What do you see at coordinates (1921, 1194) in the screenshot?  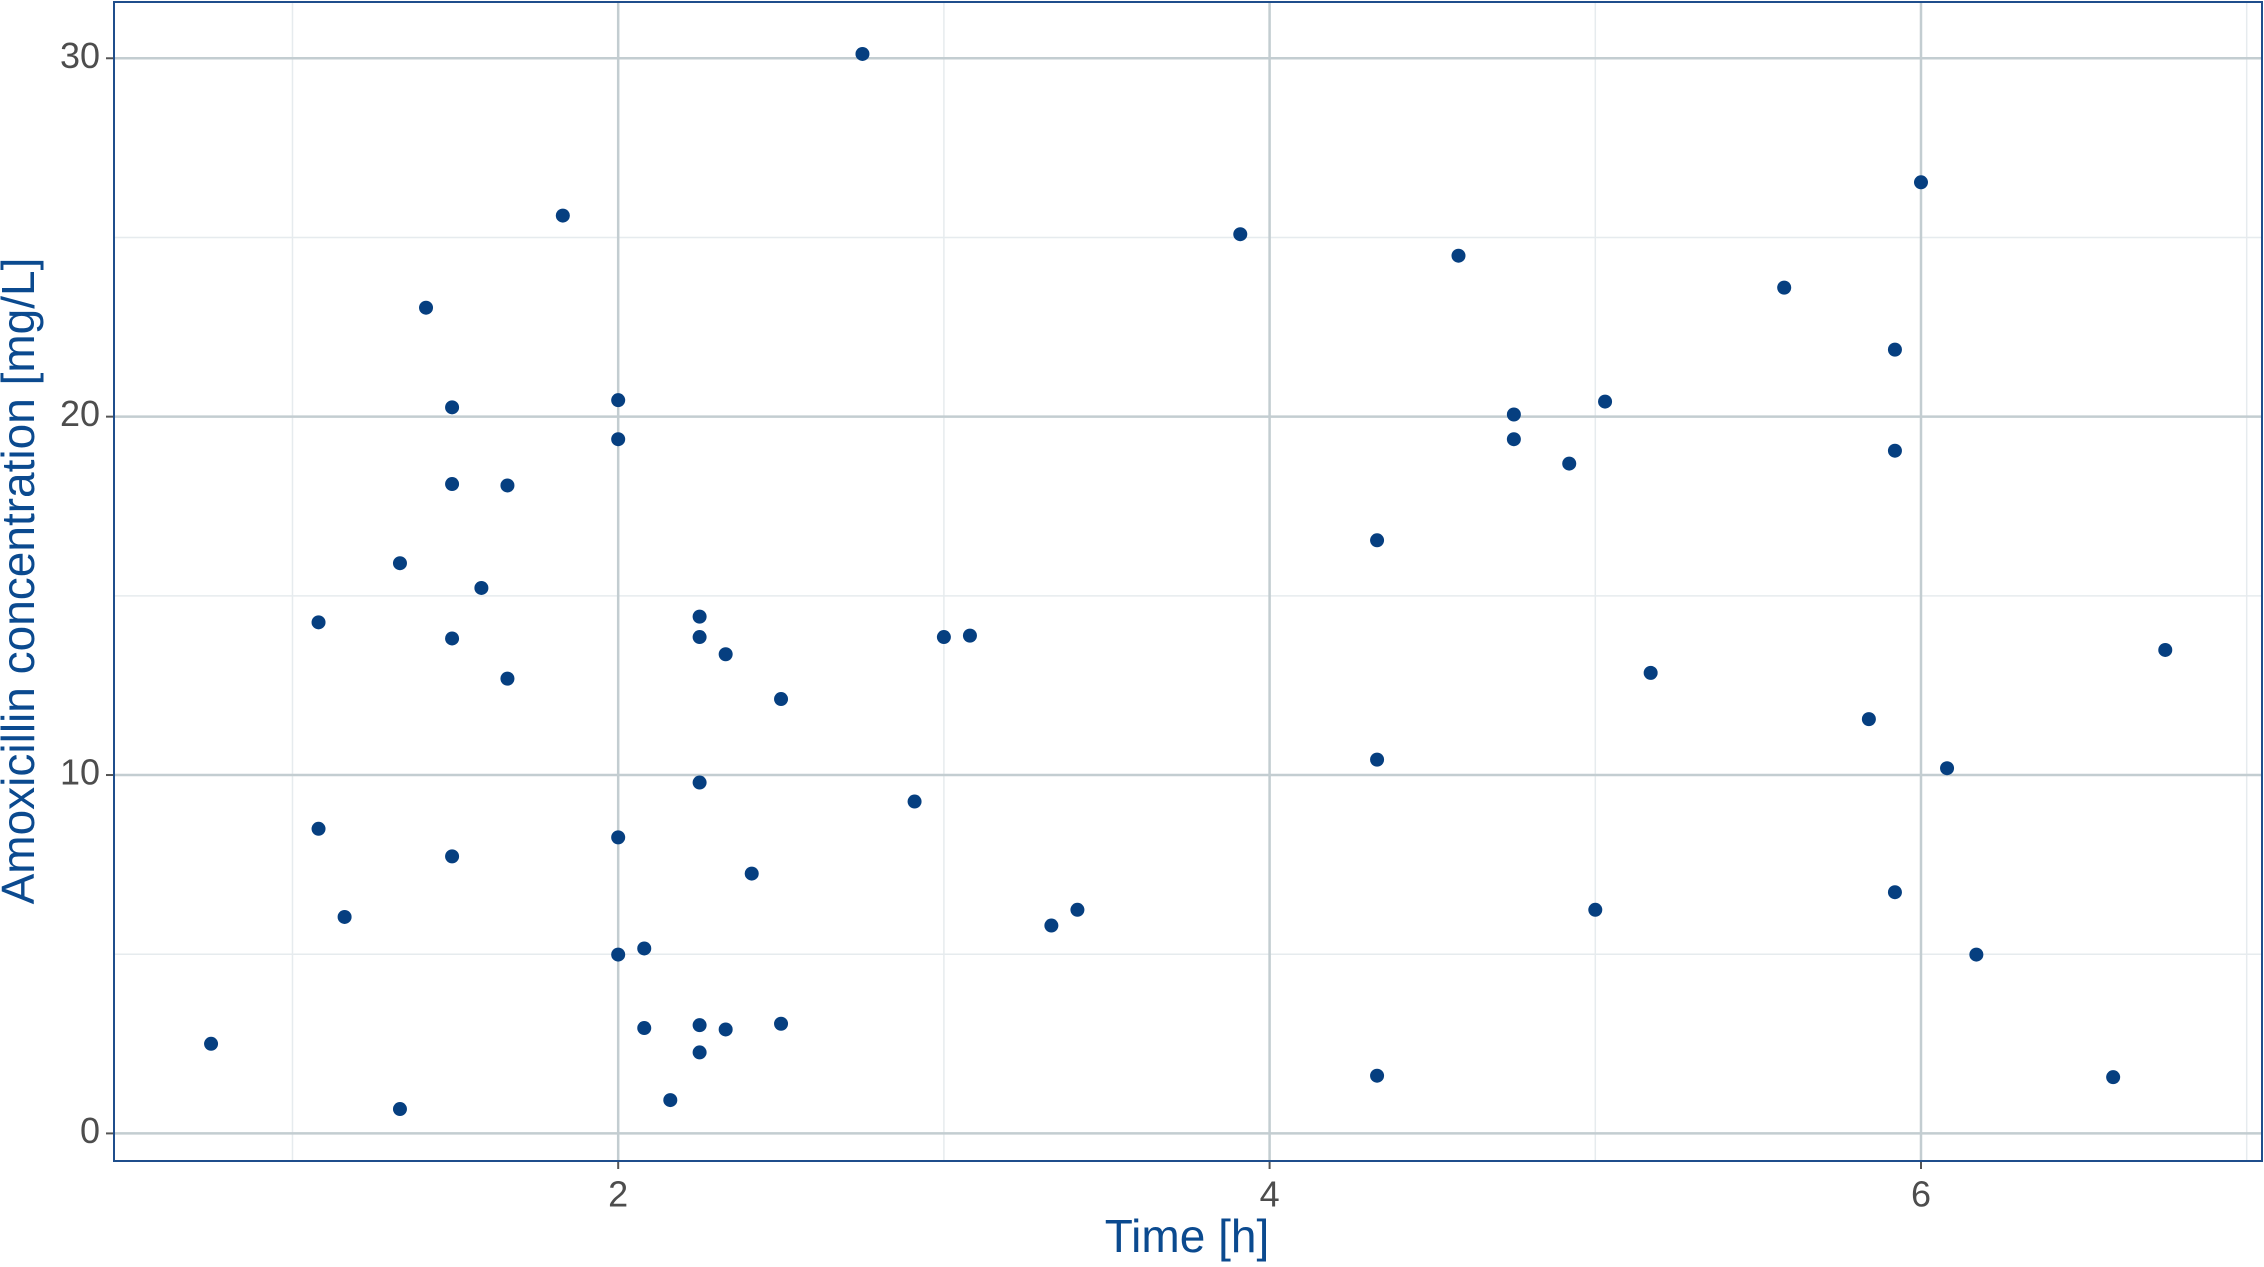 I see `x-tick-label: 6` at bounding box center [1921, 1194].